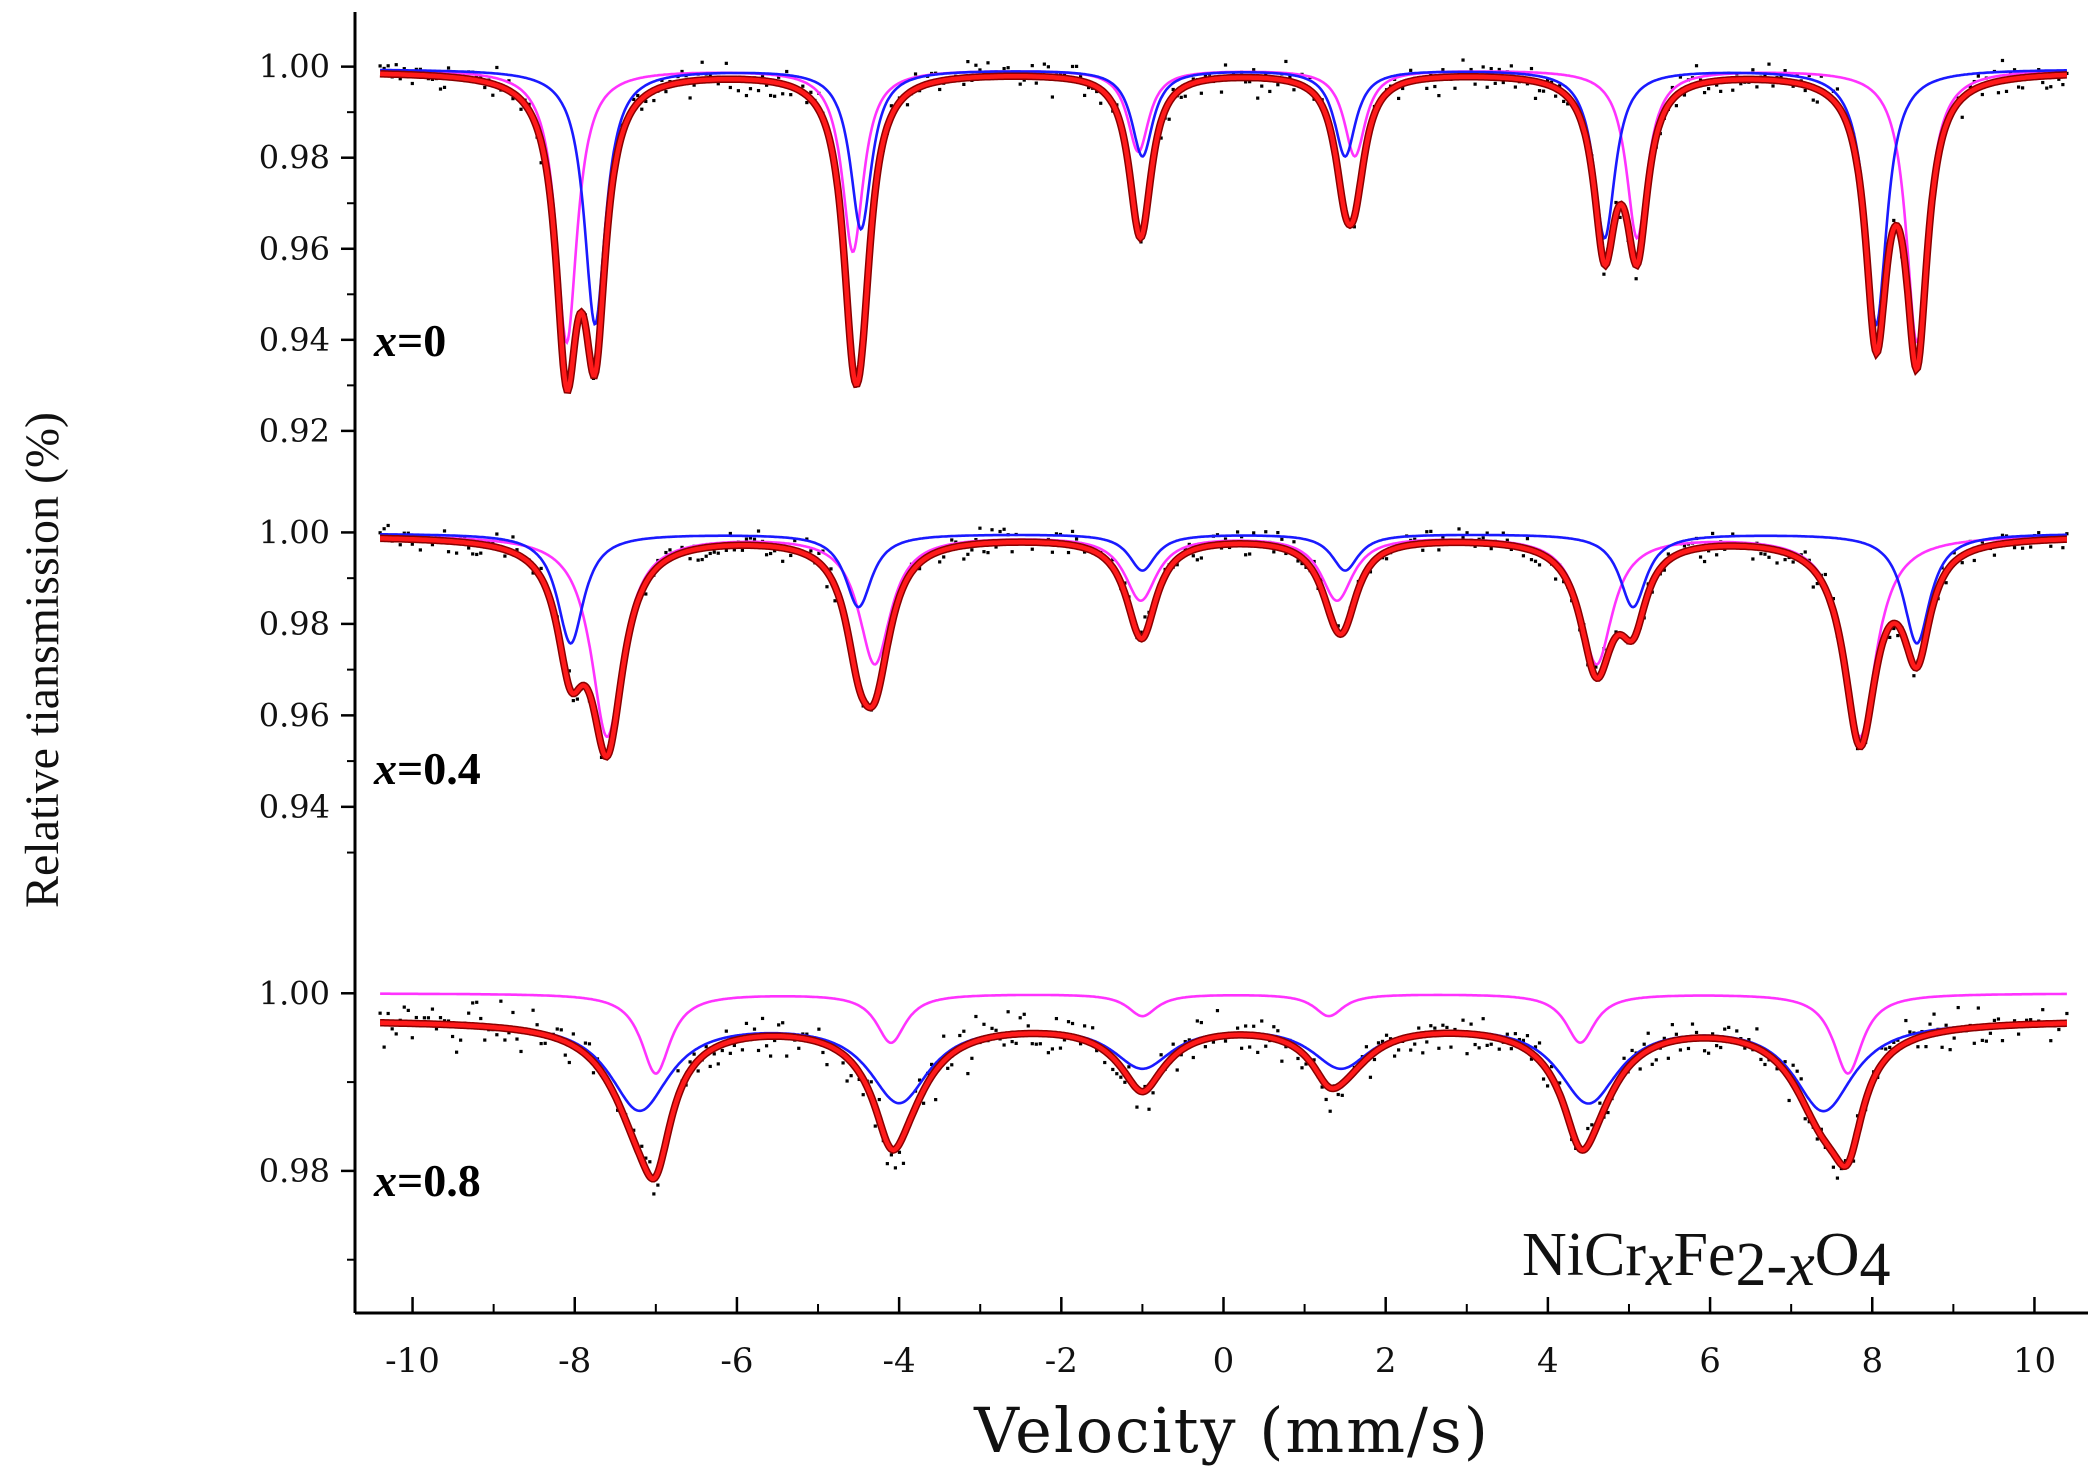 This screenshot has height=1483, width=2094. Describe the element at coordinates (1800, 1265) in the screenshot. I see `formula-x-2: x` at that location.